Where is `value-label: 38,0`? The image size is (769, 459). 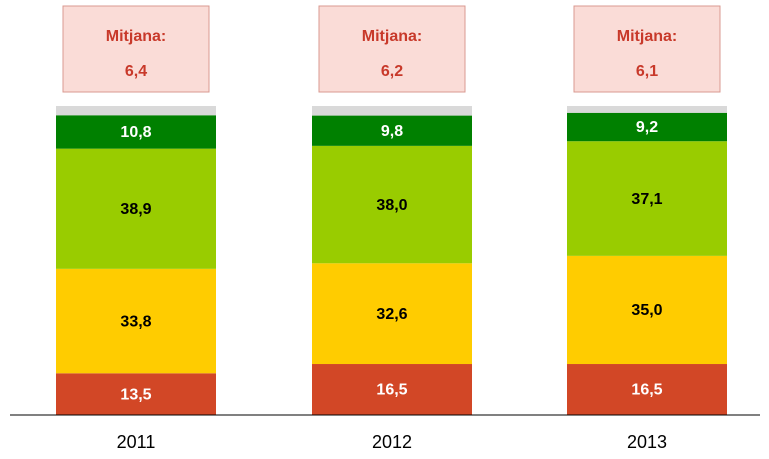
value-label: 38,0 is located at coordinates (391, 205).